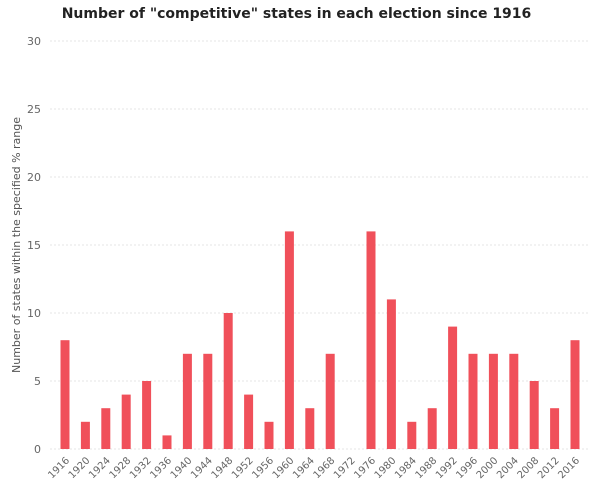 The image size is (593, 493). I want to click on x-tick-label: 2004, so click(508, 468).